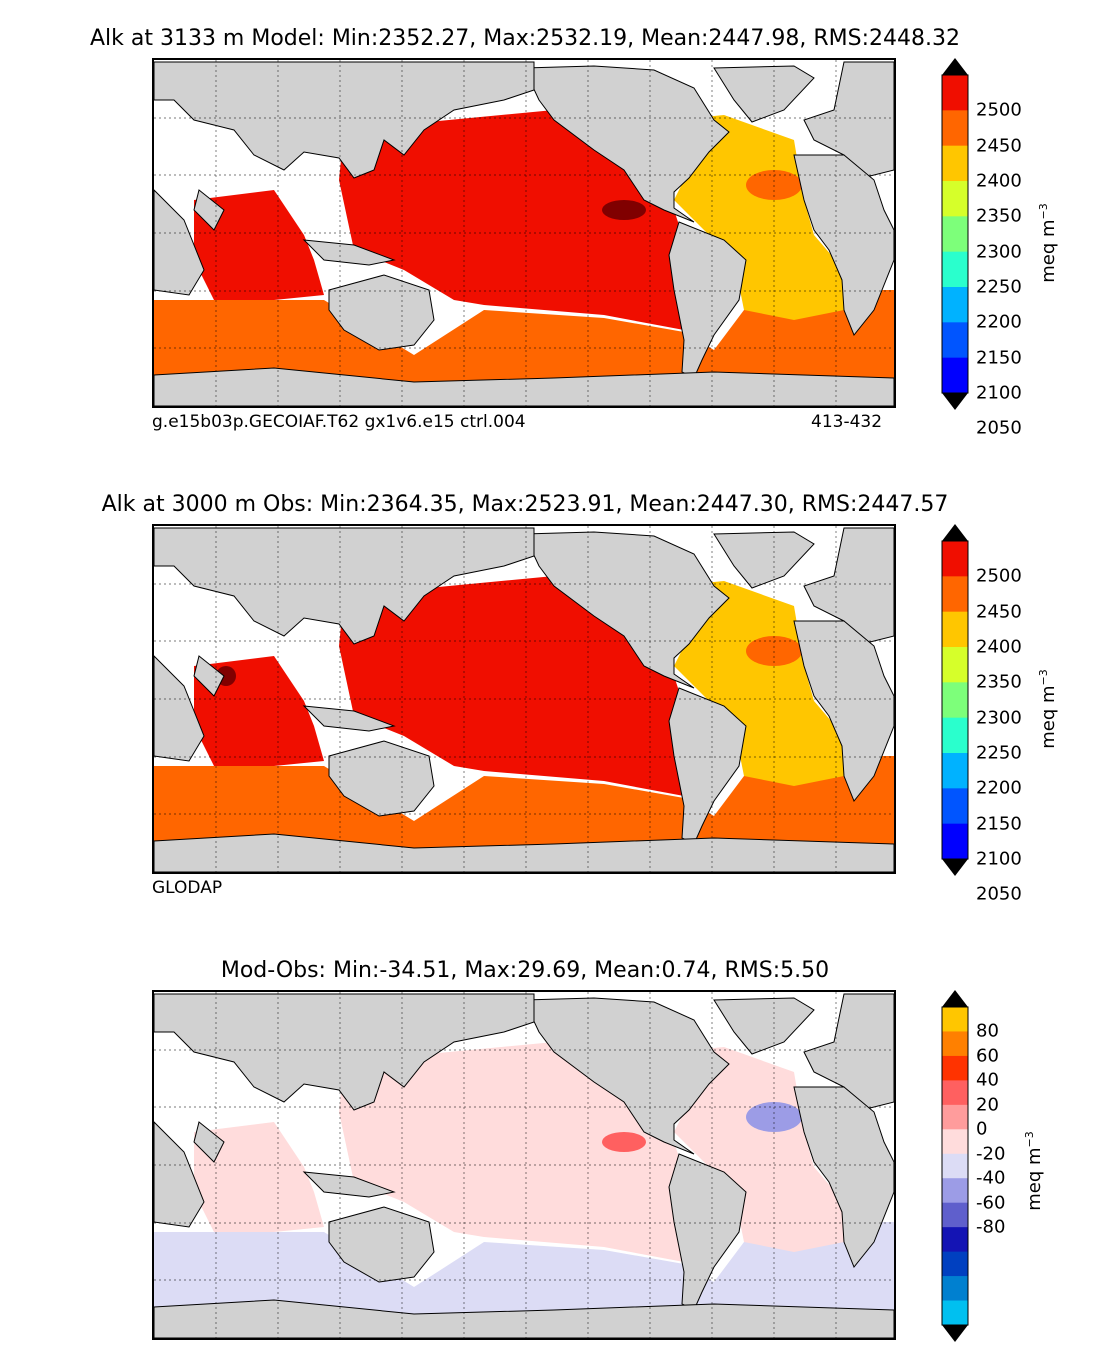  Describe the element at coordinates (339, 422) in the screenshot. I see `footer-left: g.e15b03p.GECOIAF.T62 gx1v6.e15 ctrl.004` at that location.